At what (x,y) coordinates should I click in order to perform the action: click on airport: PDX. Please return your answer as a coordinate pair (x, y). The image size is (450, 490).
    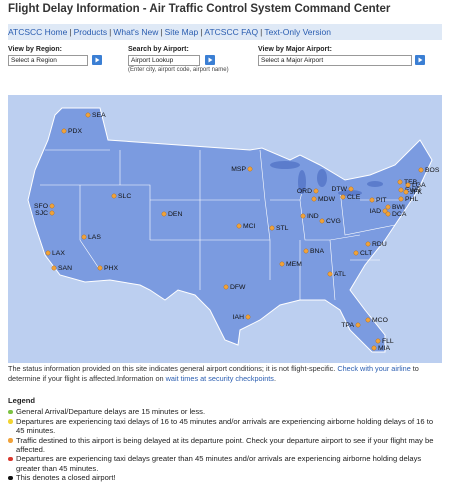
    Looking at the image, I should click on (72, 131).